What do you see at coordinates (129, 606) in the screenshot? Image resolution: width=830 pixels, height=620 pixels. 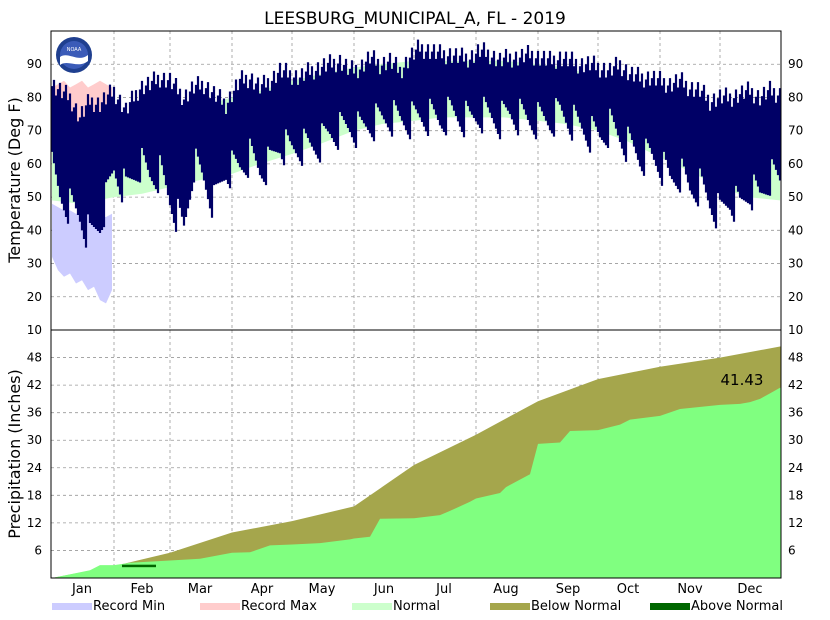 I see `legend-label: Record Min` at bounding box center [129, 606].